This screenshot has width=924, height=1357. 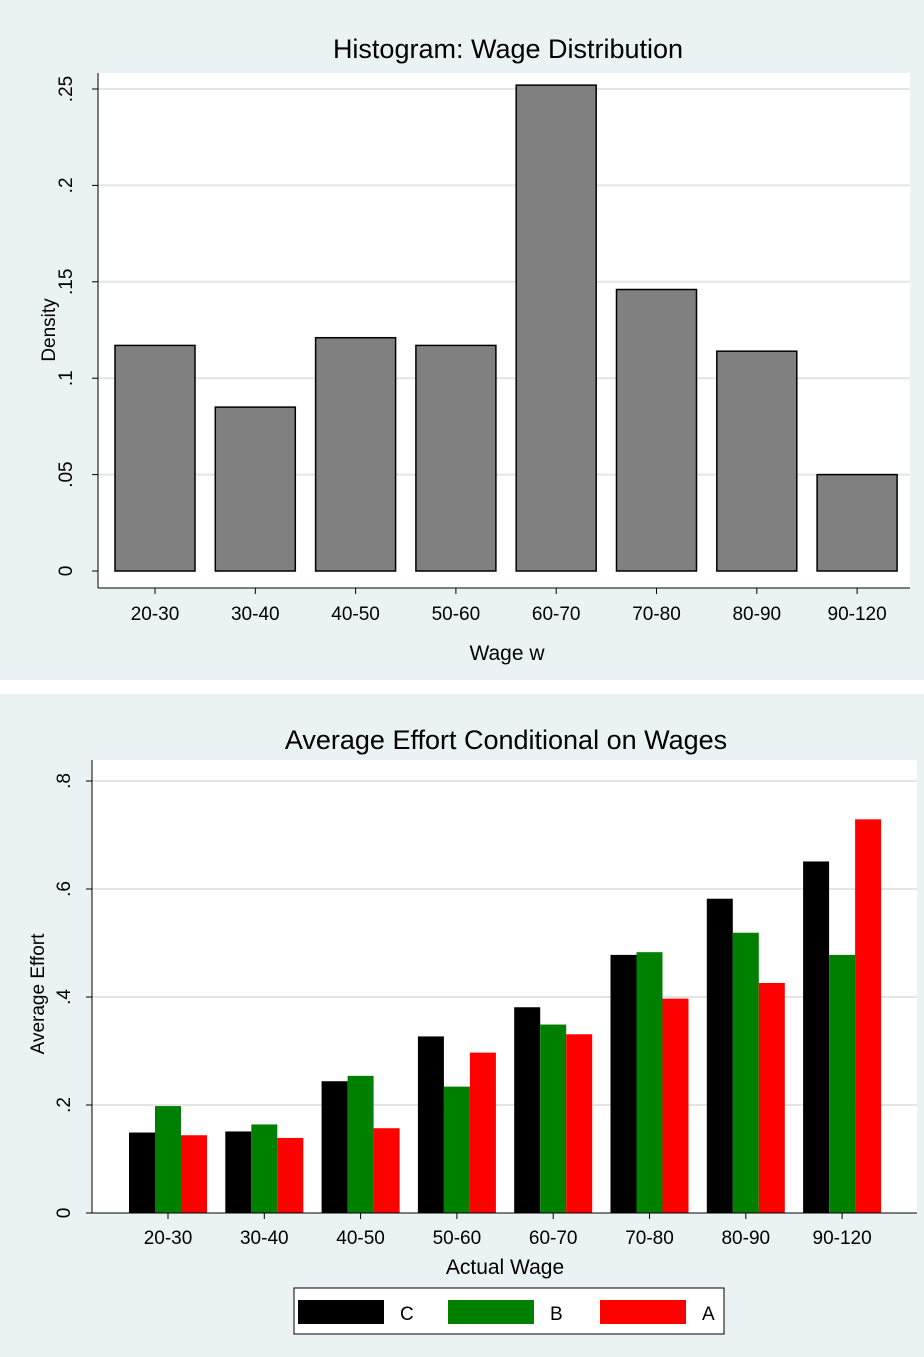 I want to click on chart-title: Histogram: Wage Distribution, so click(x=508, y=49).